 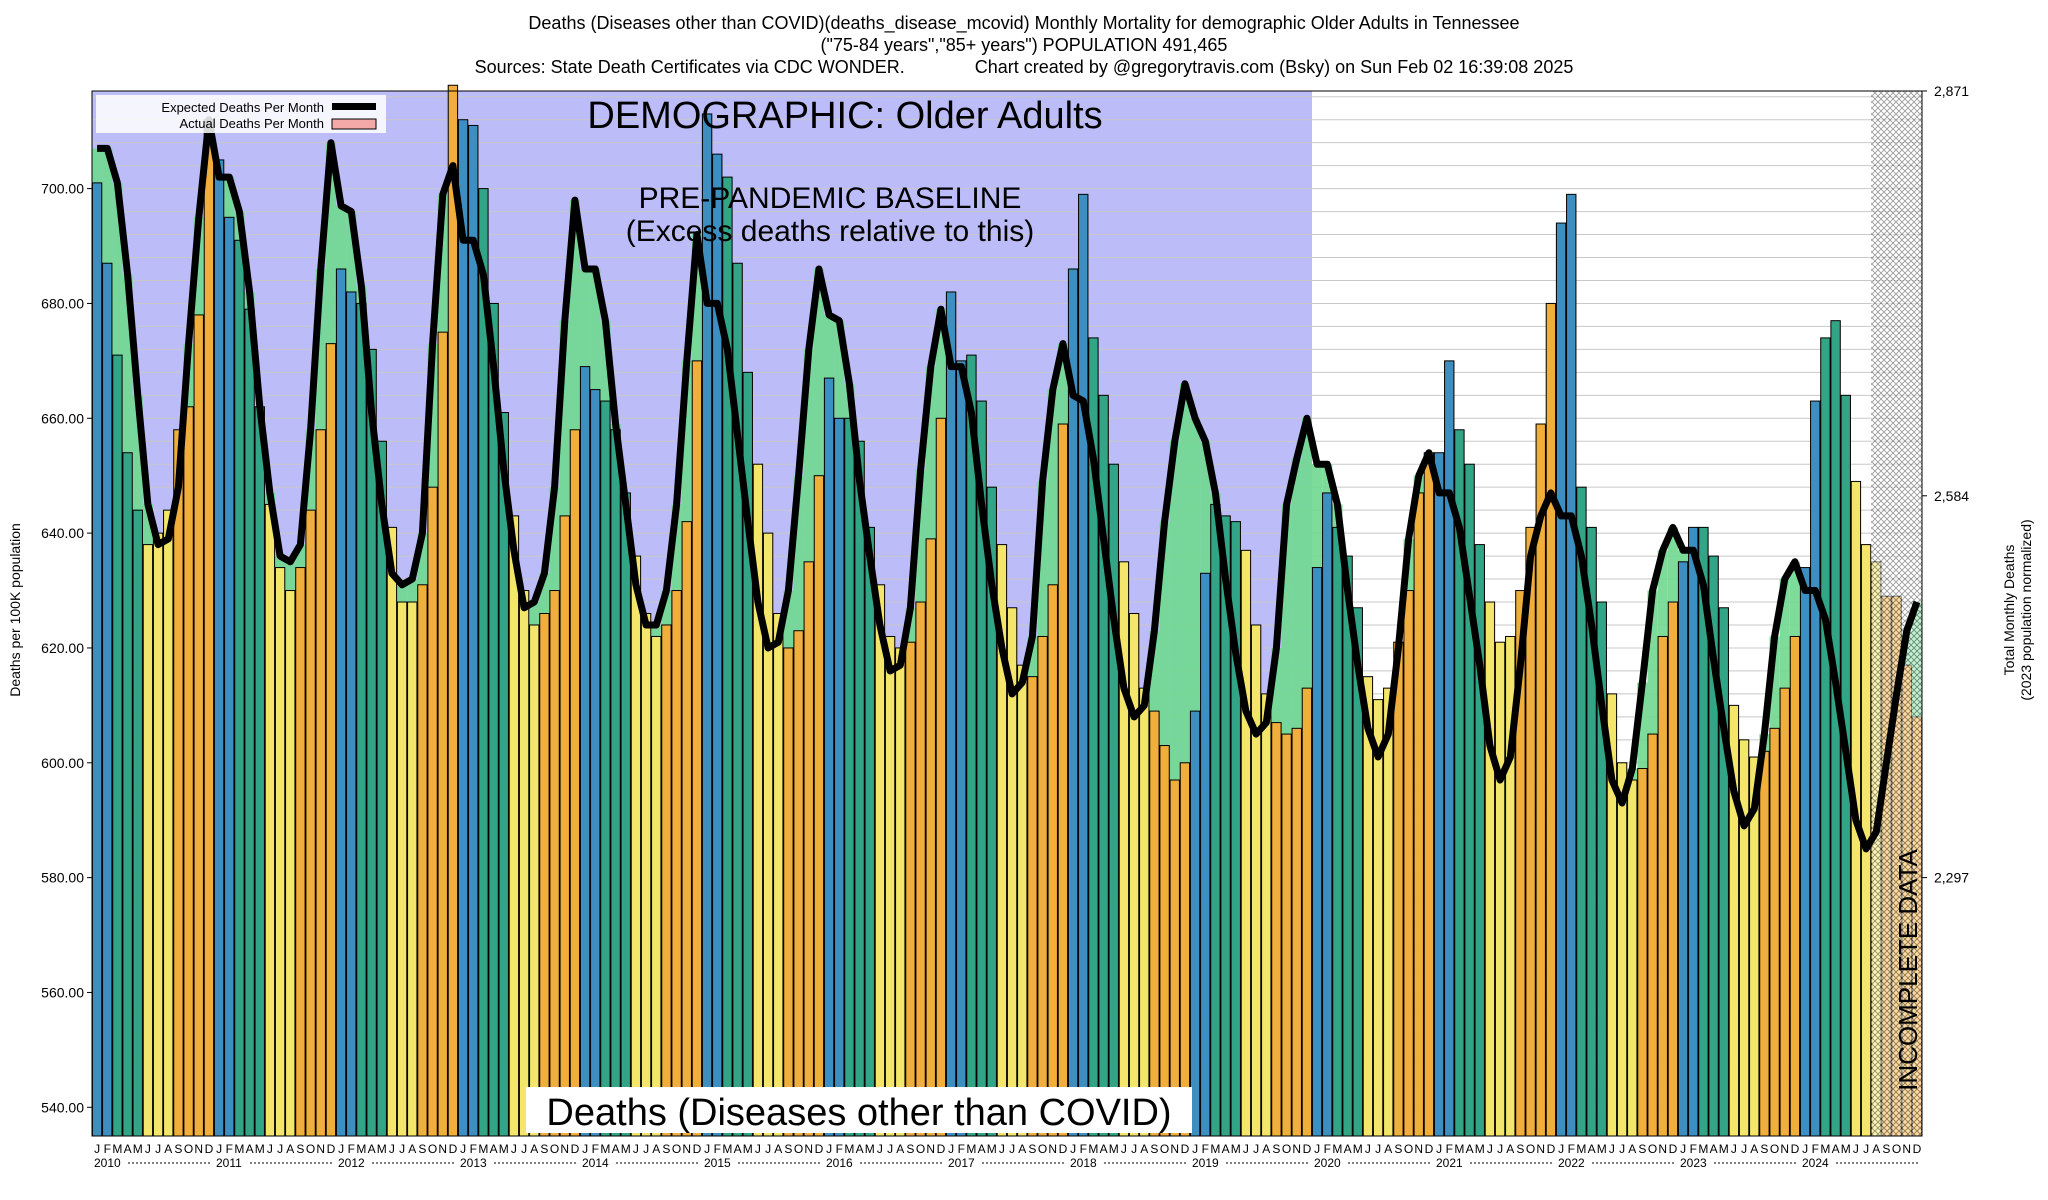 I want to click on right-axis-label-2: (2023 population normalized), so click(x=2026, y=609).